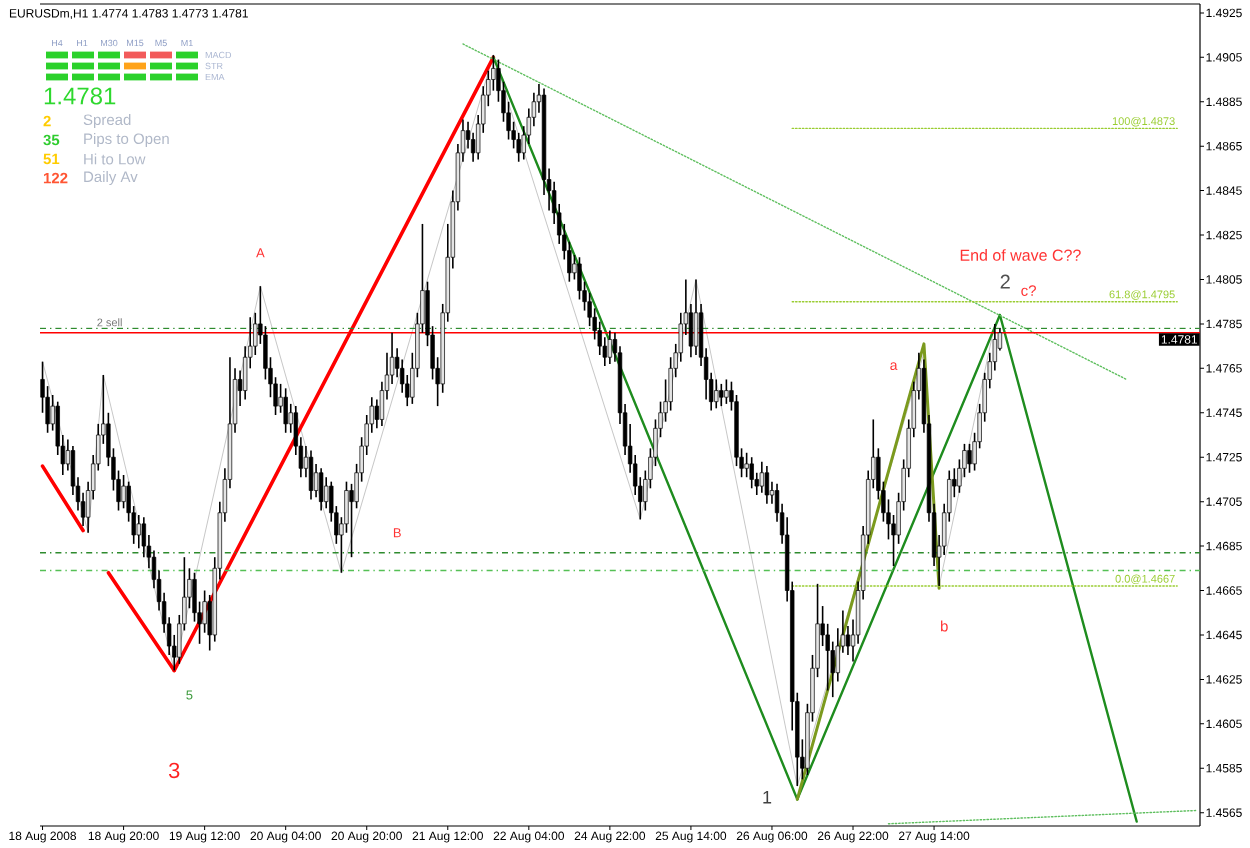 The image size is (1250, 848). Describe the element at coordinates (1005, 281) in the screenshot. I see `annotation: 2` at that location.